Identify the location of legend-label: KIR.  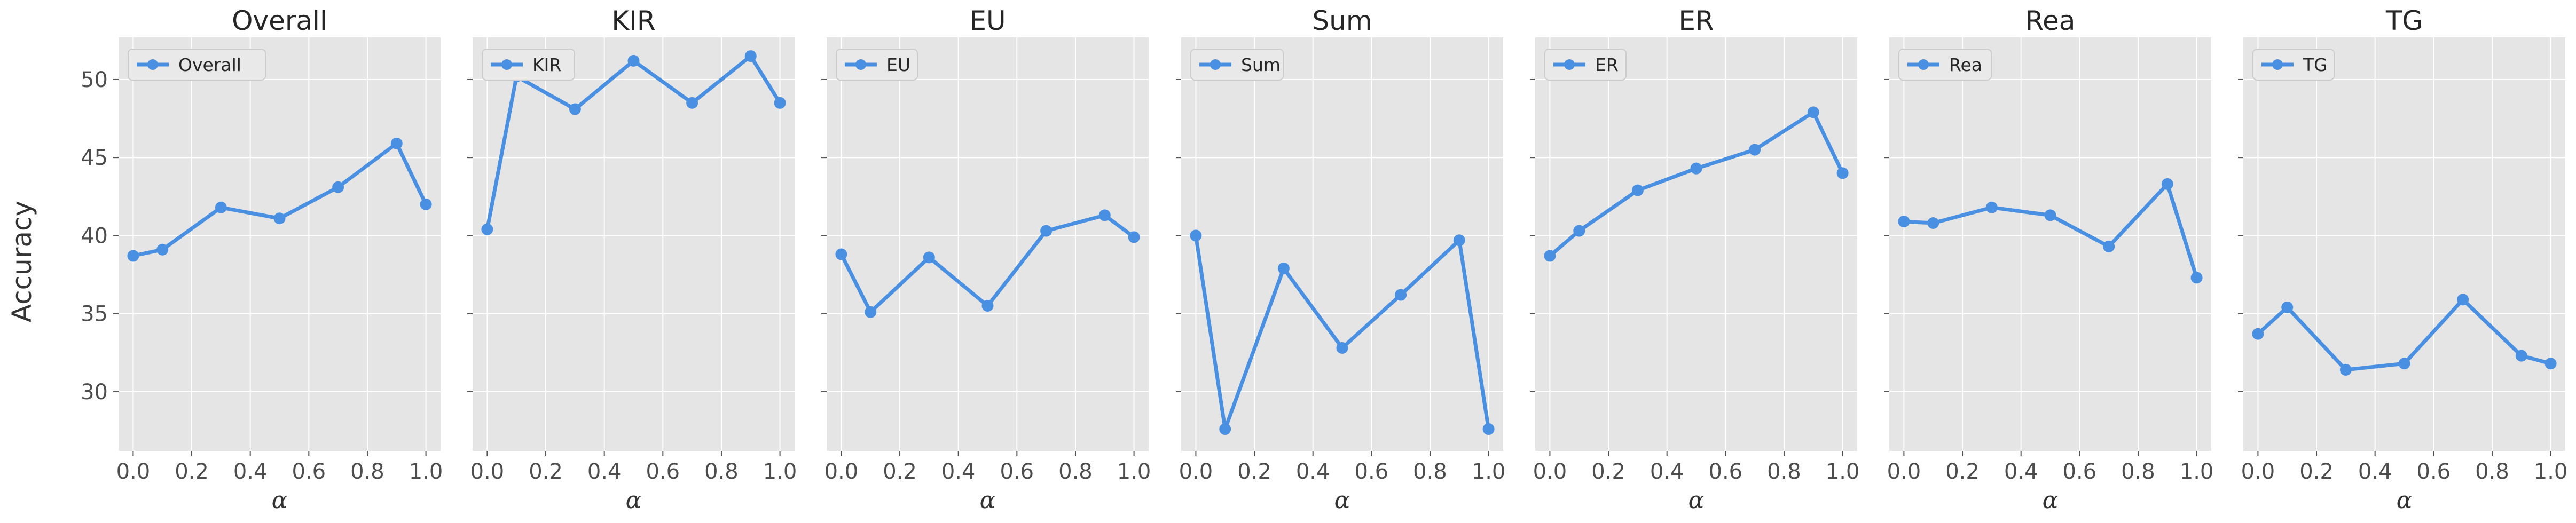
(546, 64).